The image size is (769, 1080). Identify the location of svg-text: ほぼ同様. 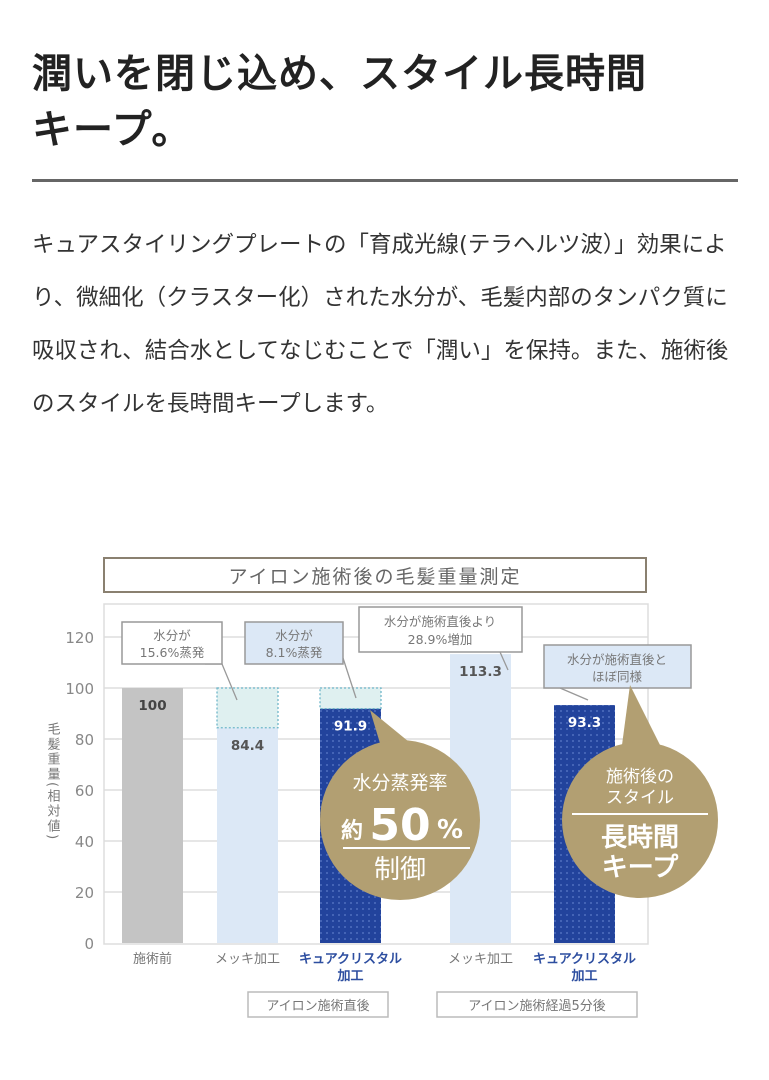
(617, 676).